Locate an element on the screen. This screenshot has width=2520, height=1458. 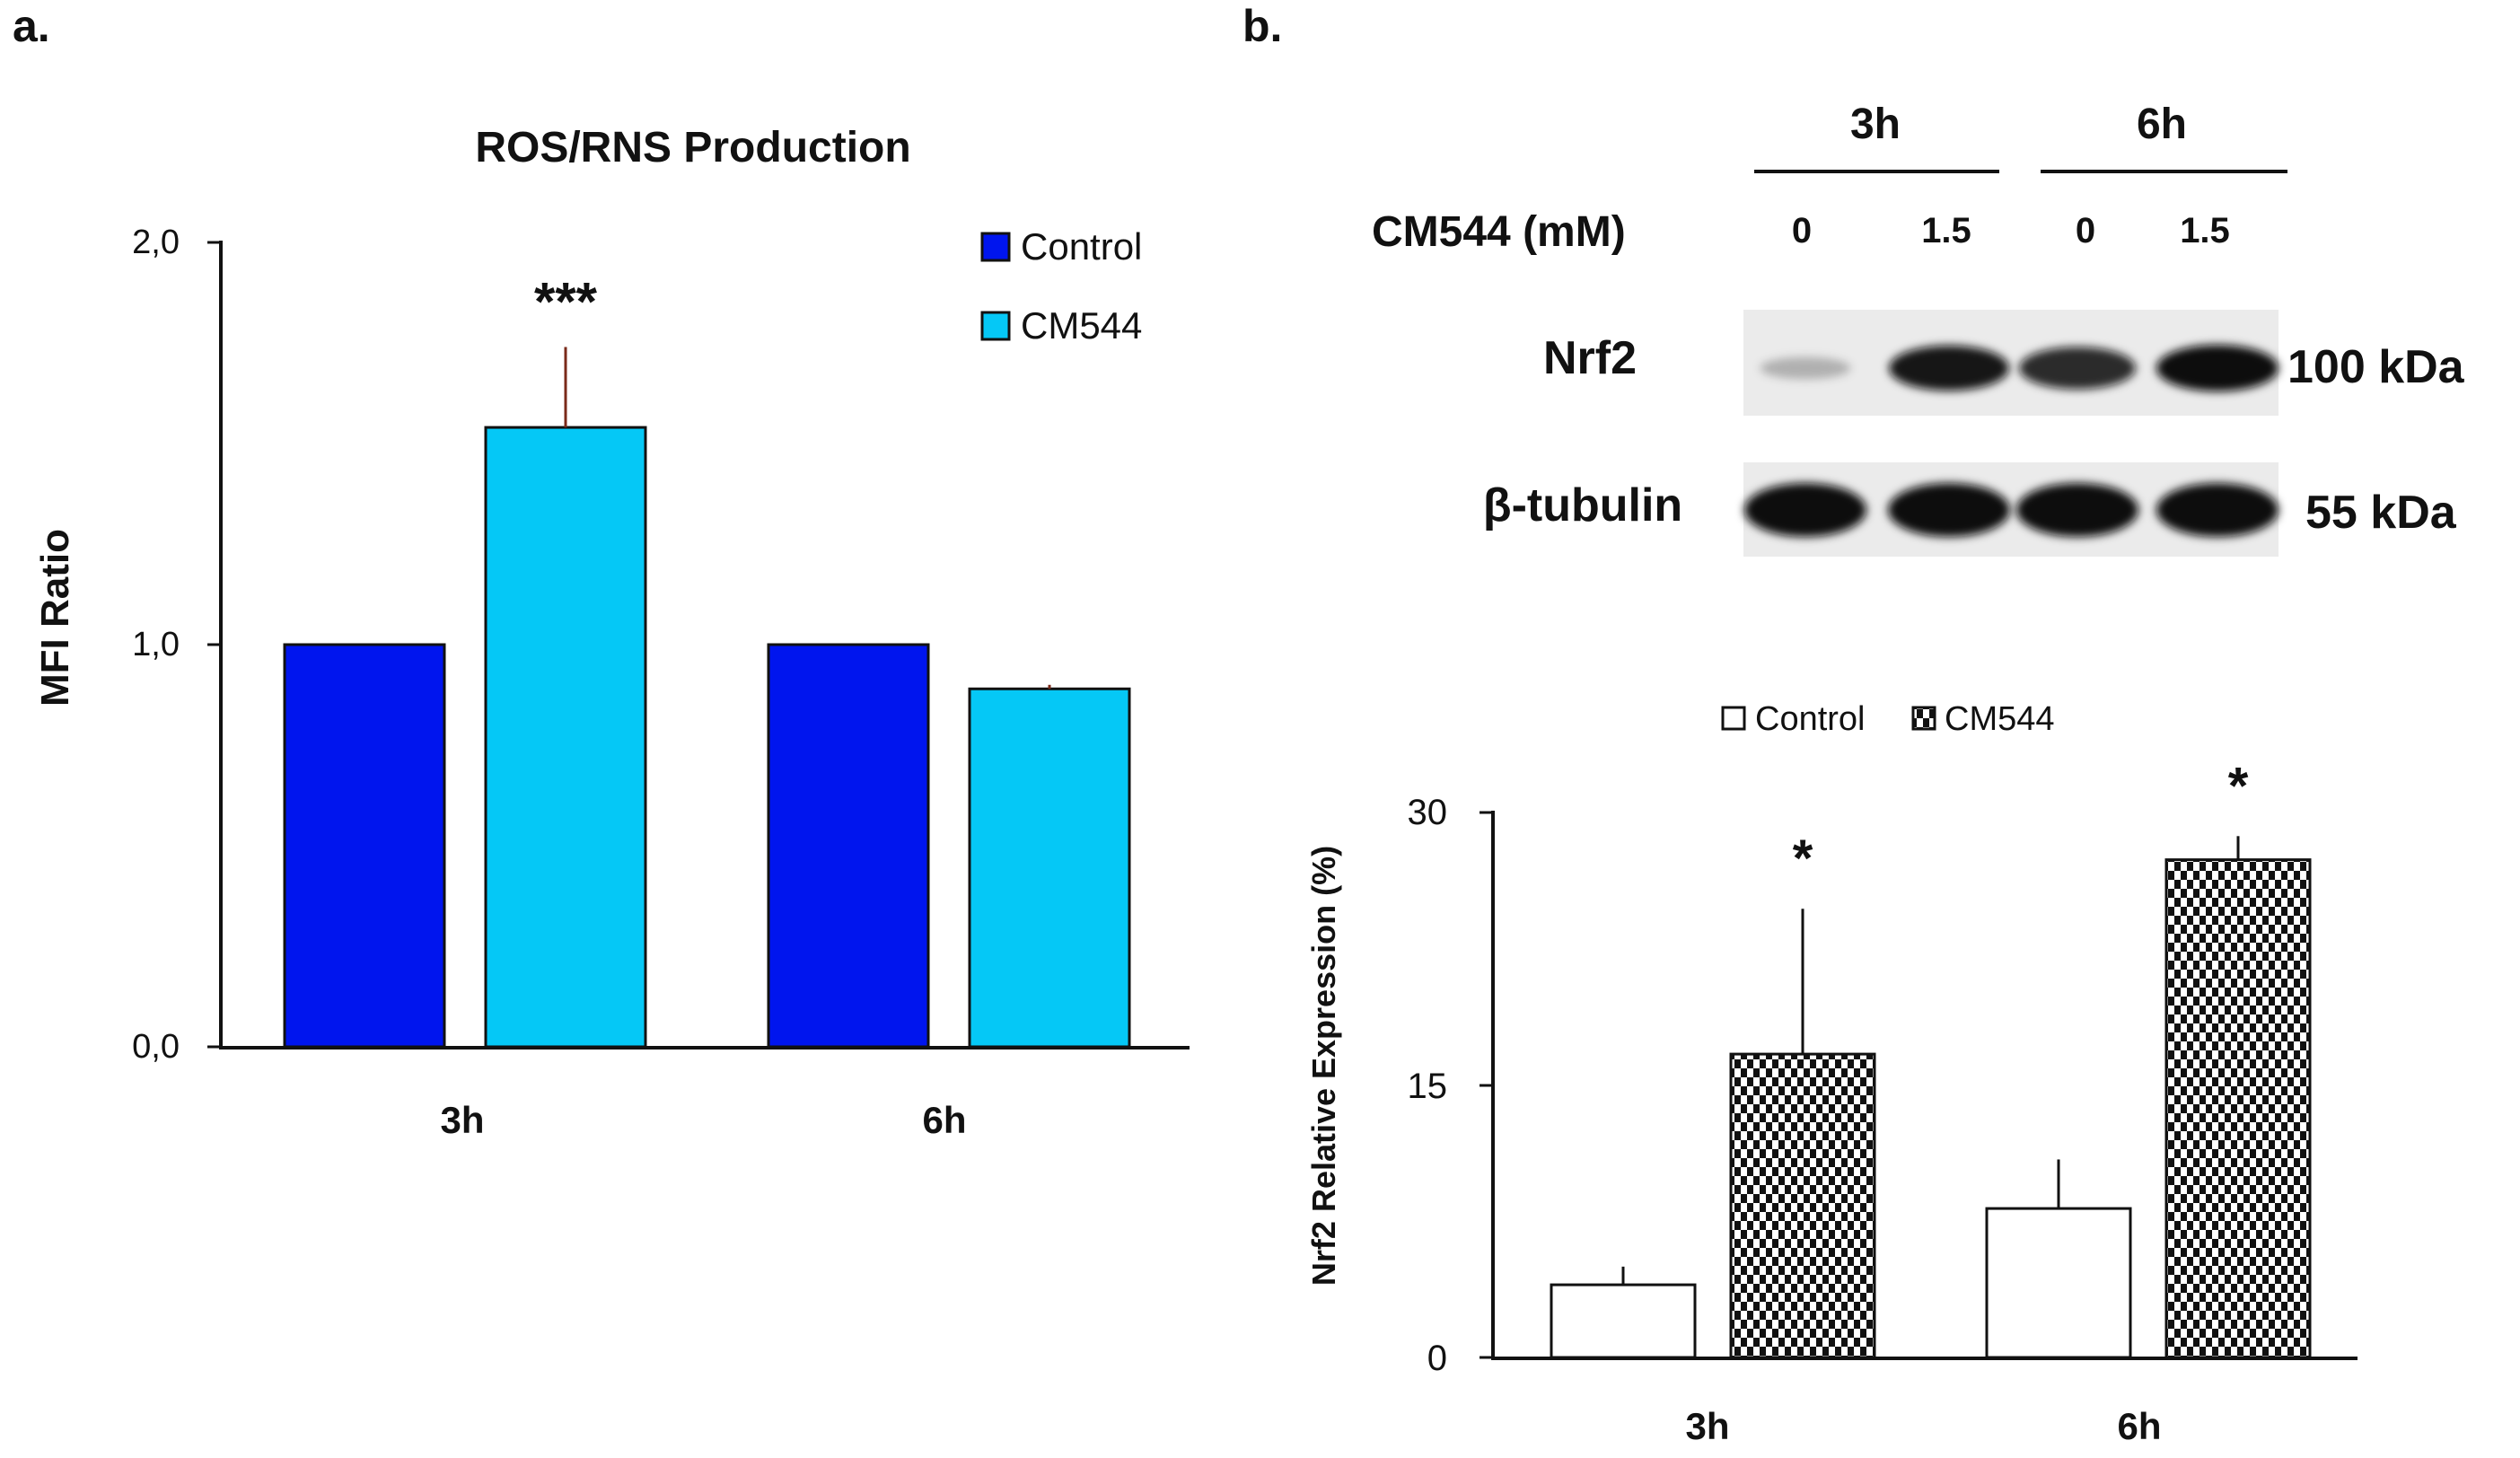
chart-a-x-tick-label: 6h is located at coordinates (944, 1120).